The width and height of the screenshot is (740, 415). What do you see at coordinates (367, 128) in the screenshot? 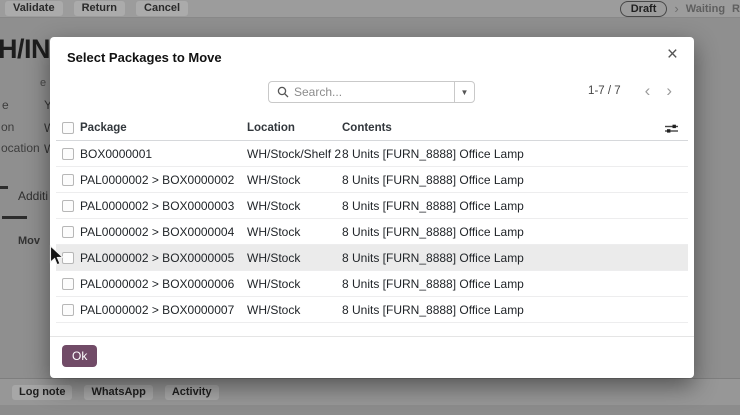
I see `column-header-contents: Contents` at bounding box center [367, 128].